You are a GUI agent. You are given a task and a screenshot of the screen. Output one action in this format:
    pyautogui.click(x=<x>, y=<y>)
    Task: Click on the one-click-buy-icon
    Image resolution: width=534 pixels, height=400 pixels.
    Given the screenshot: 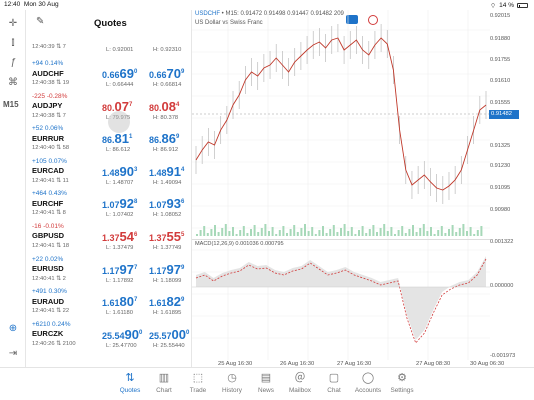 What is the action you would take?
    pyautogui.click(x=352, y=19)
    